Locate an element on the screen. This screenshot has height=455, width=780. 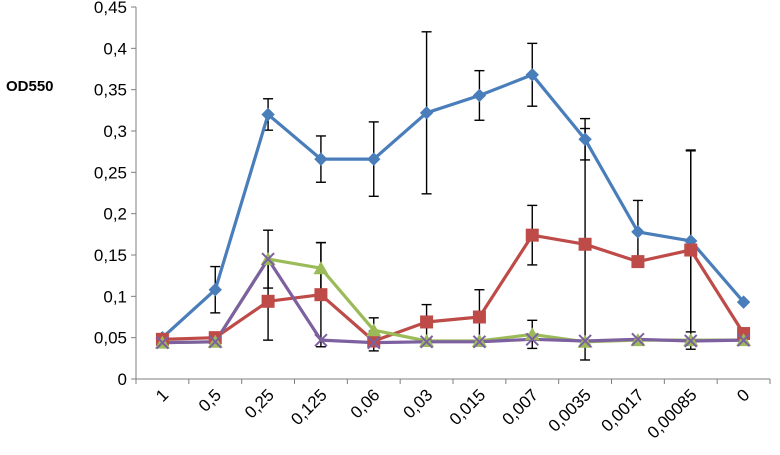
y-tick-label: 0,05 is located at coordinates (110, 338).